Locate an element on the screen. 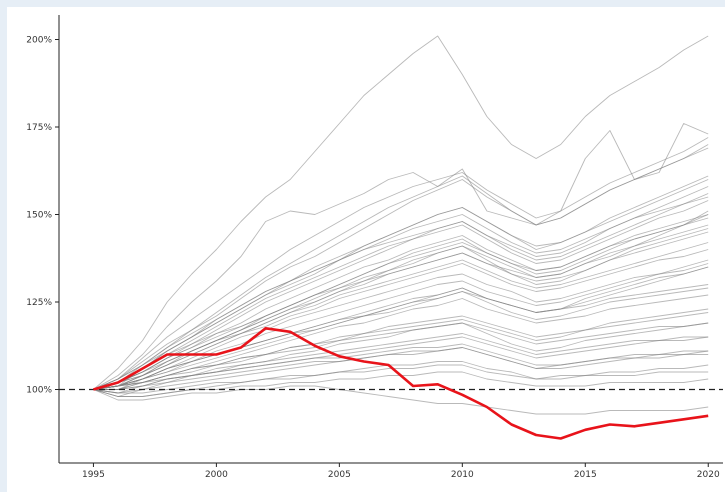 The width and height of the screenshot is (725, 492). x-tick-label: 2020 is located at coordinates (708, 475).